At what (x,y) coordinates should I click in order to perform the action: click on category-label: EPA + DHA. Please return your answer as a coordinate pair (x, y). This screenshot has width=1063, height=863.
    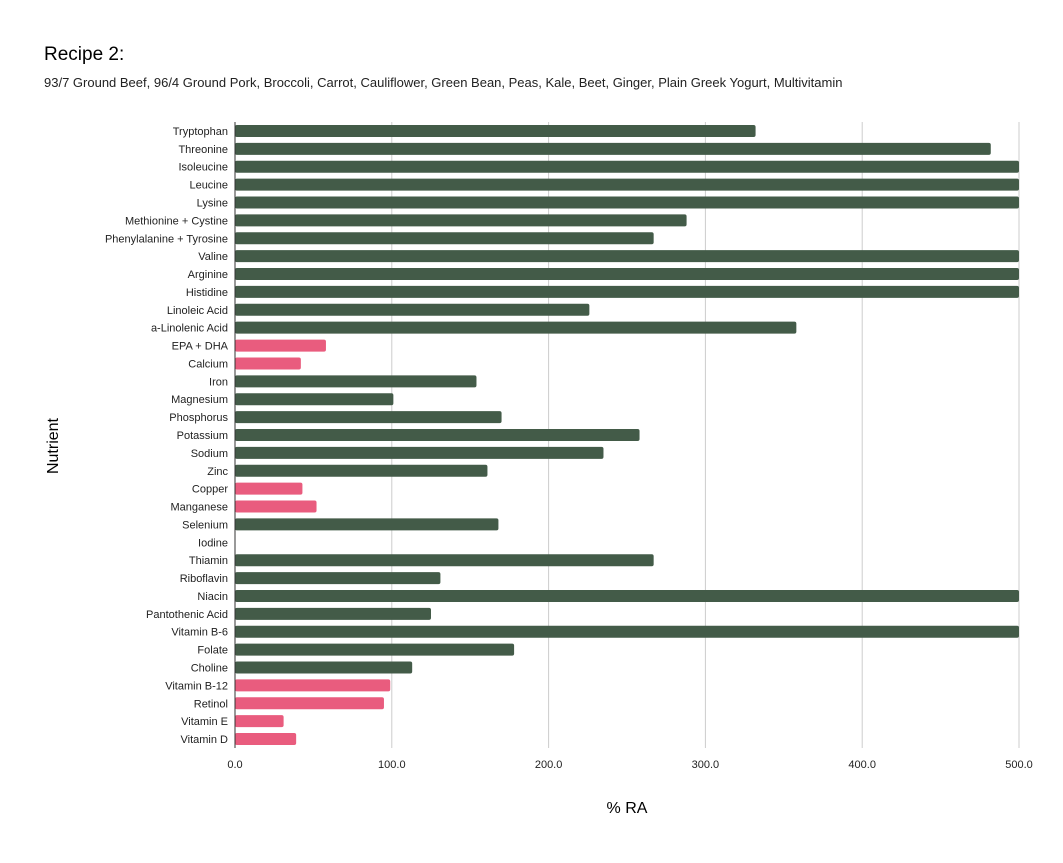
    Looking at the image, I should click on (200, 347).